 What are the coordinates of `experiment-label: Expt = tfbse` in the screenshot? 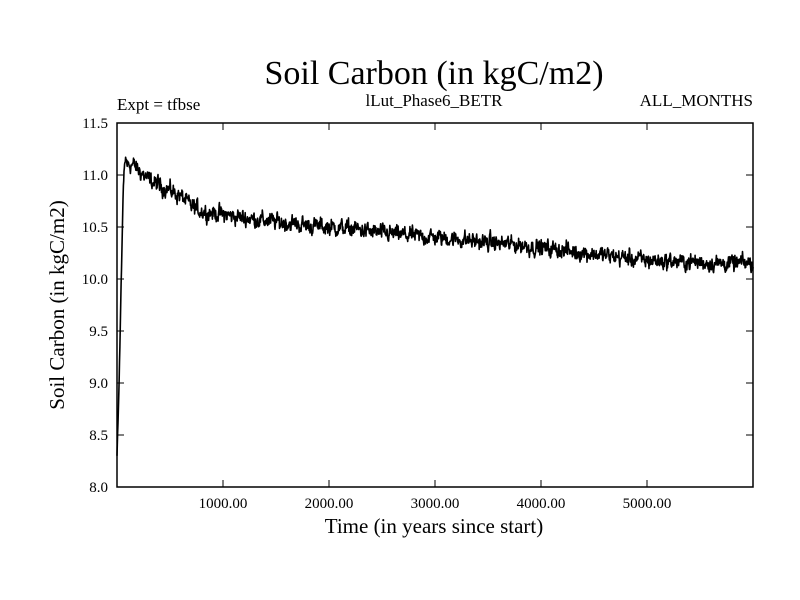 It's located at (158, 104).